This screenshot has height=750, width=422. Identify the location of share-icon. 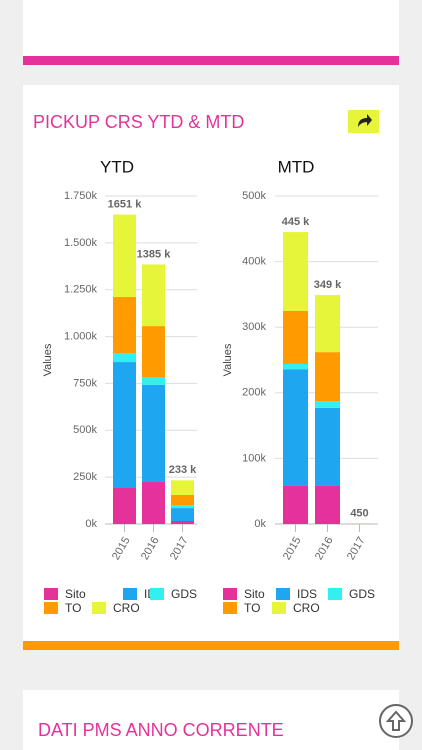
(365, 120).